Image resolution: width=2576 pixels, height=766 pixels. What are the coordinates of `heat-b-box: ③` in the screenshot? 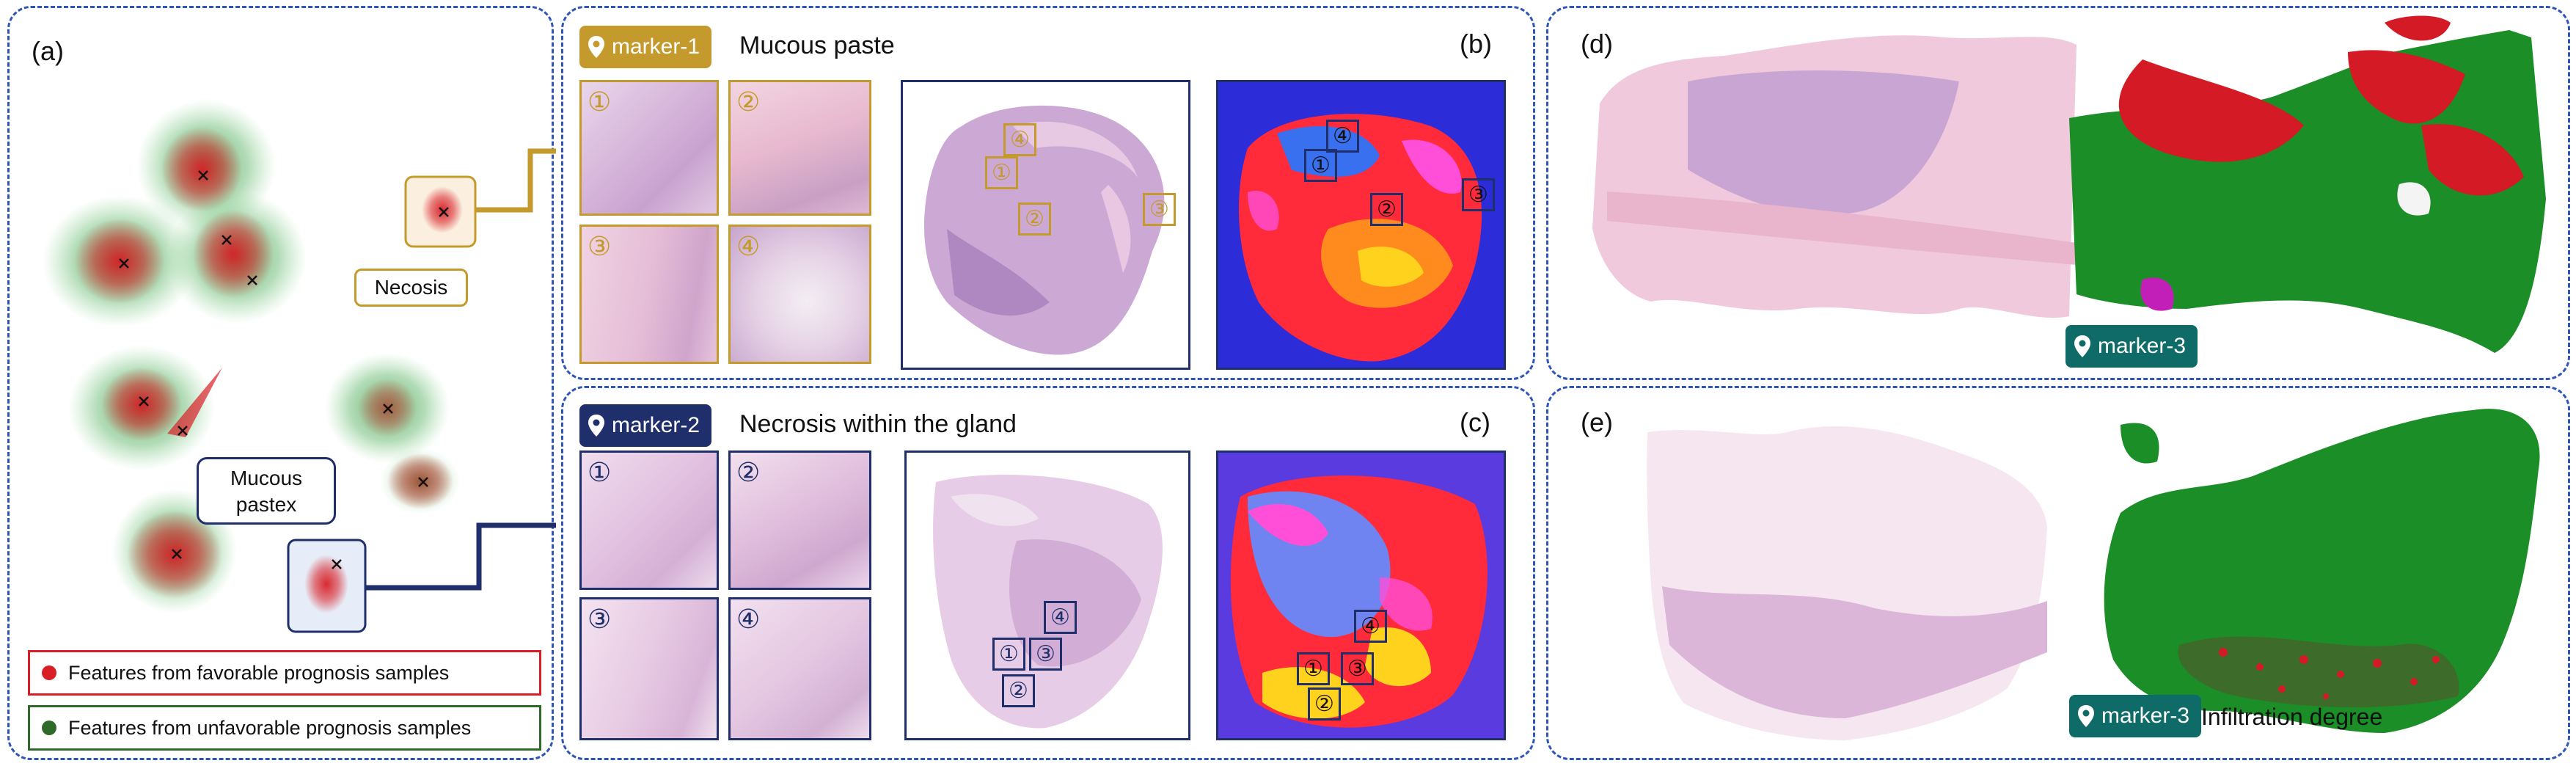 It's located at (1478, 194).